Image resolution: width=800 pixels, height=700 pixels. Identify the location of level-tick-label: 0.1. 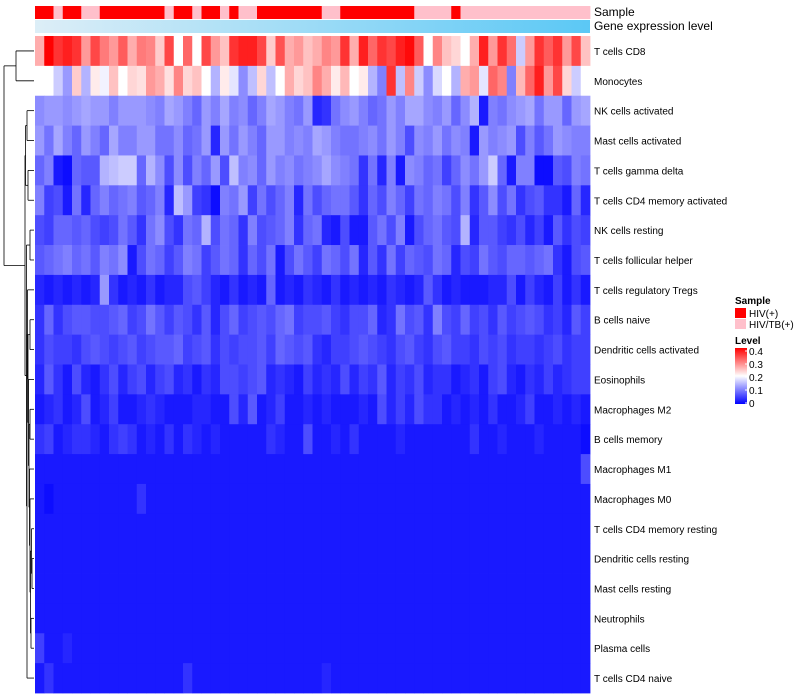
(756, 391).